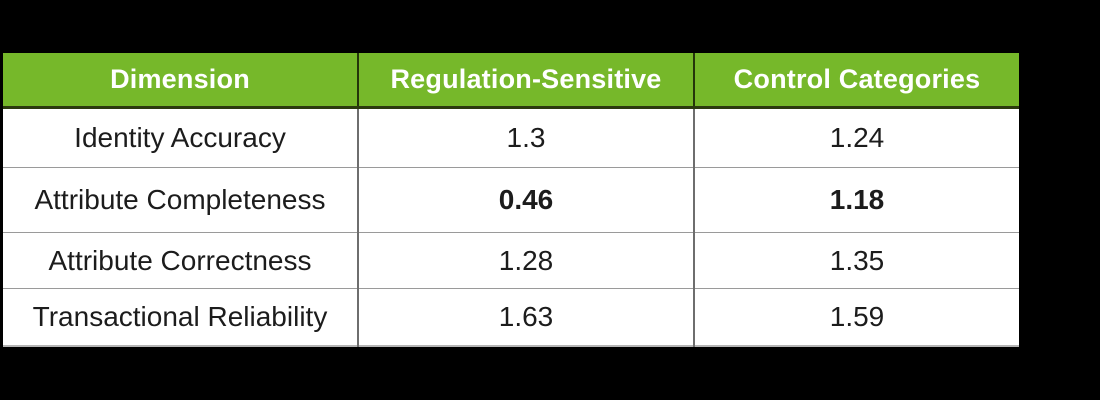  I want to click on cell-regulation-sensitive-value: 1.28, so click(526, 260).